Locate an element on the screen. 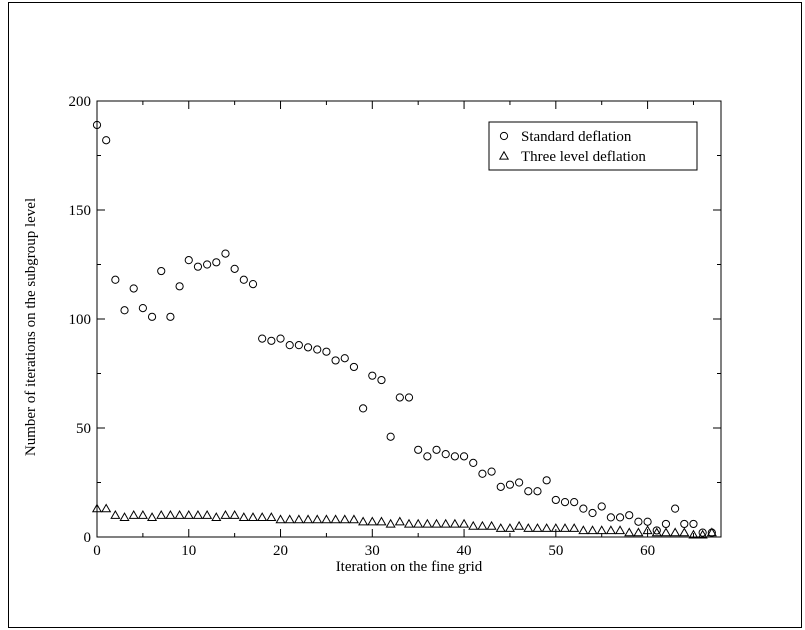  y-tick-label: 0 is located at coordinates (88, 538).